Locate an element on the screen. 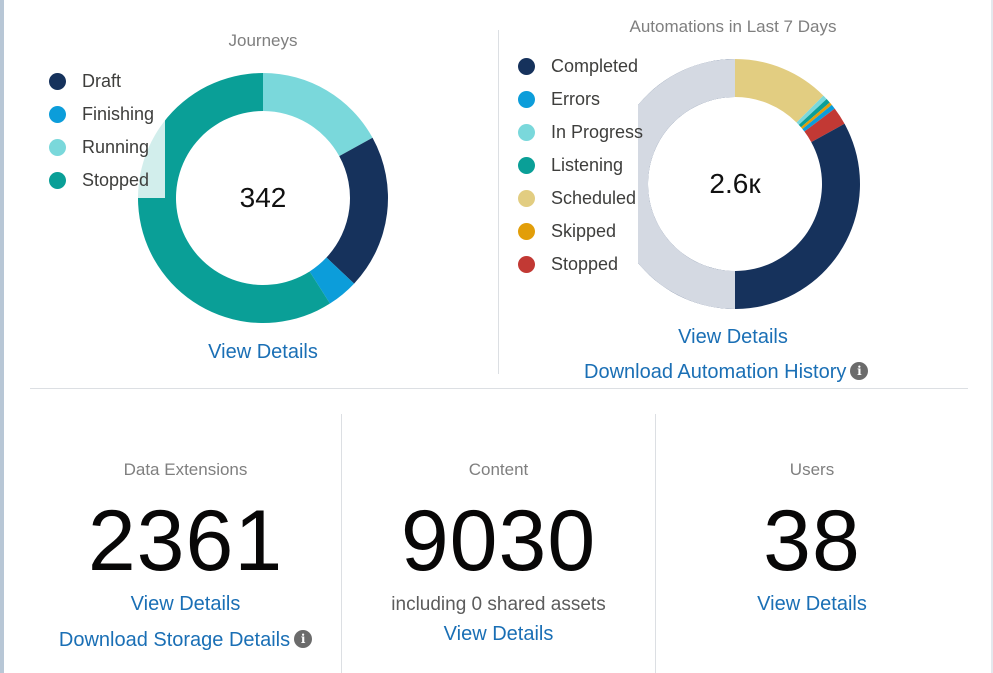 The height and width of the screenshot is (673, 993). legend-label: Finishing is located at coordinates (118, 114).